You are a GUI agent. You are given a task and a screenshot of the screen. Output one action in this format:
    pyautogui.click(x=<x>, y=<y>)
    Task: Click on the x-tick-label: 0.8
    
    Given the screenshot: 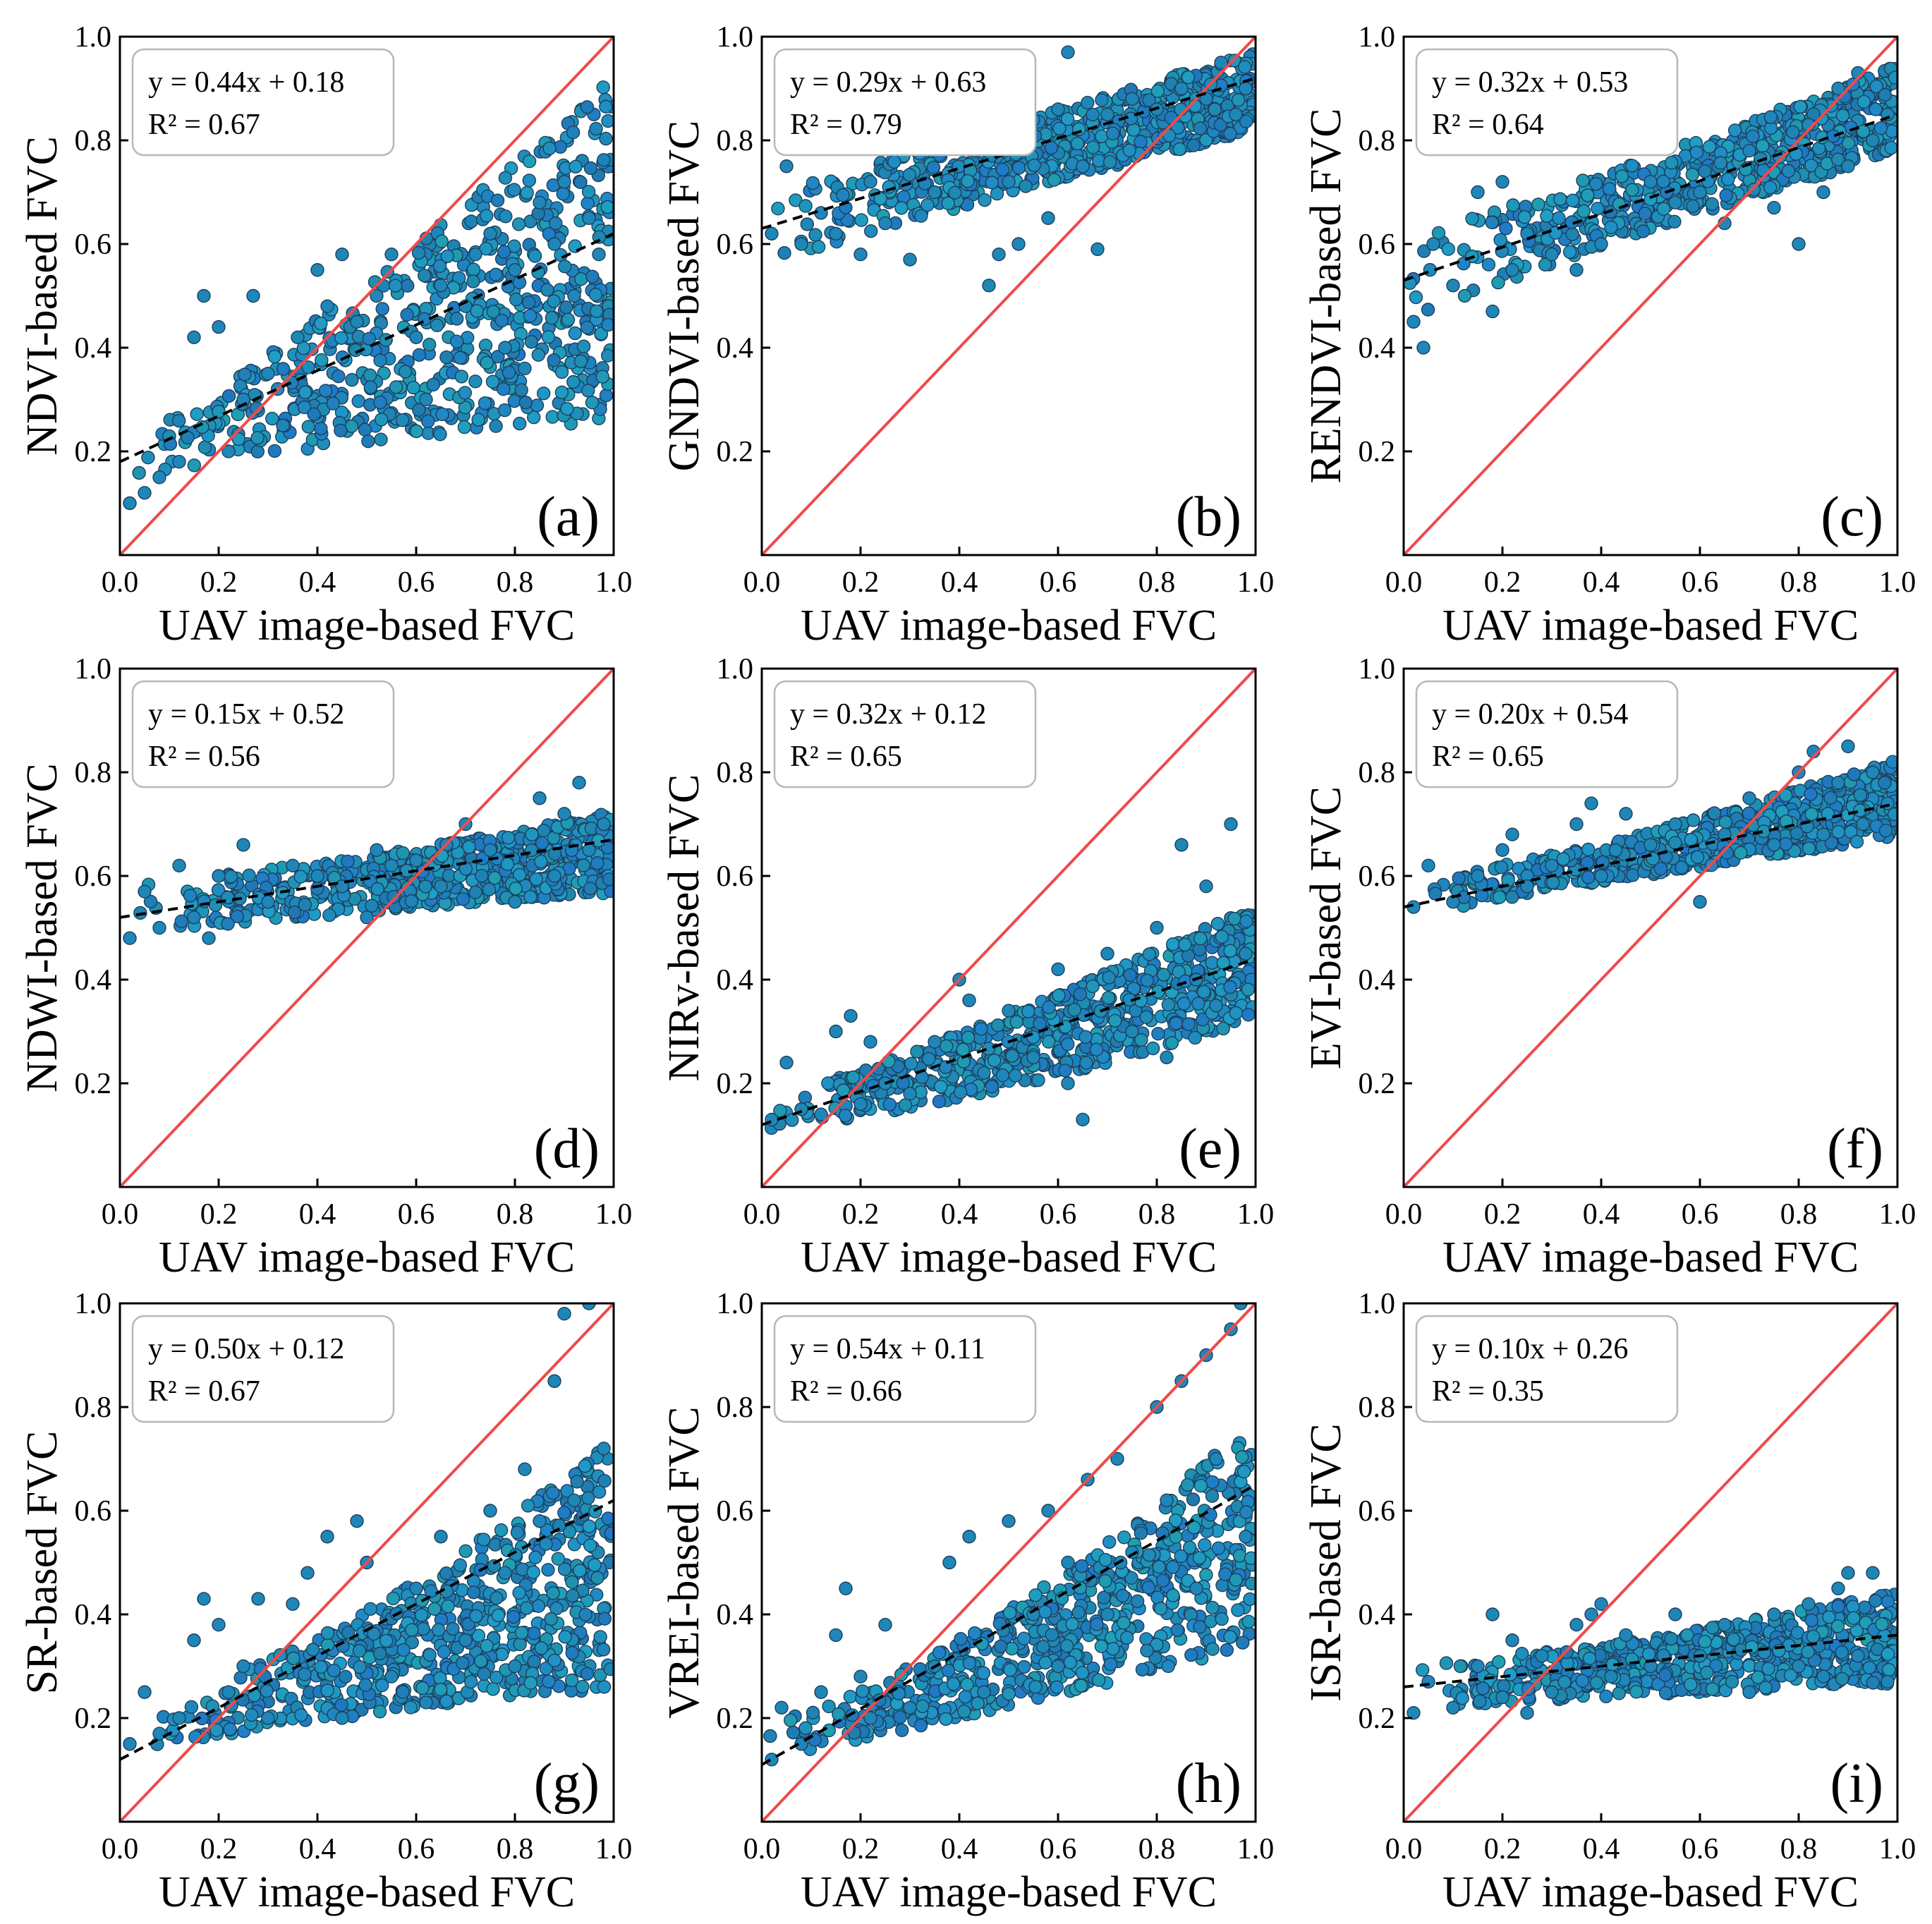 What is the action you would take?
    pyautogui.click(x=515, y=582)
    